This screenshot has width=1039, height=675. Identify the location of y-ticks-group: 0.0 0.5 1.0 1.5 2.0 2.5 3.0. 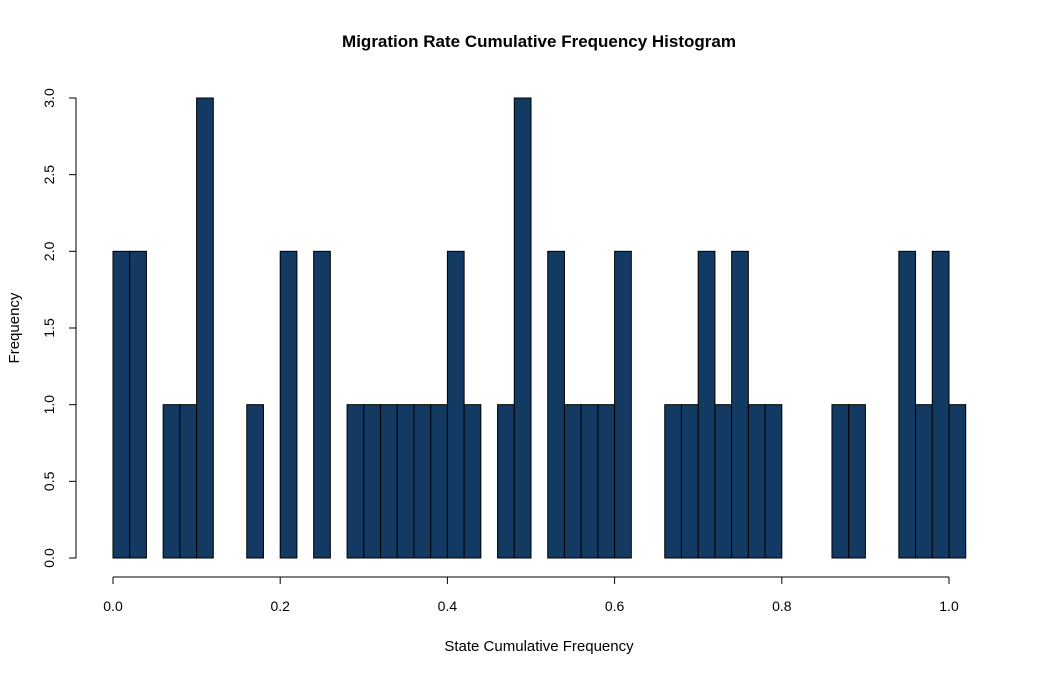
(58, 328).